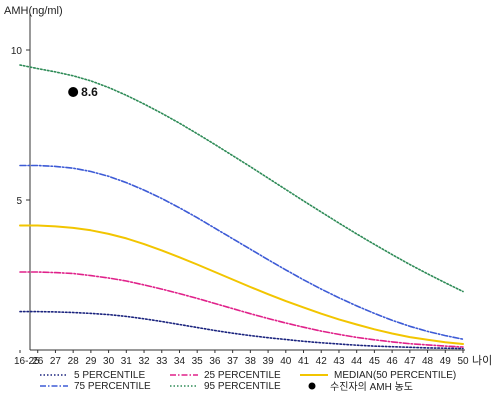 This screenshot has height=400, width=500. What do you see at coordinates (357, 361) in the screenshot?
I see `x-tick-label: 44` at bounding box center [357, 361].